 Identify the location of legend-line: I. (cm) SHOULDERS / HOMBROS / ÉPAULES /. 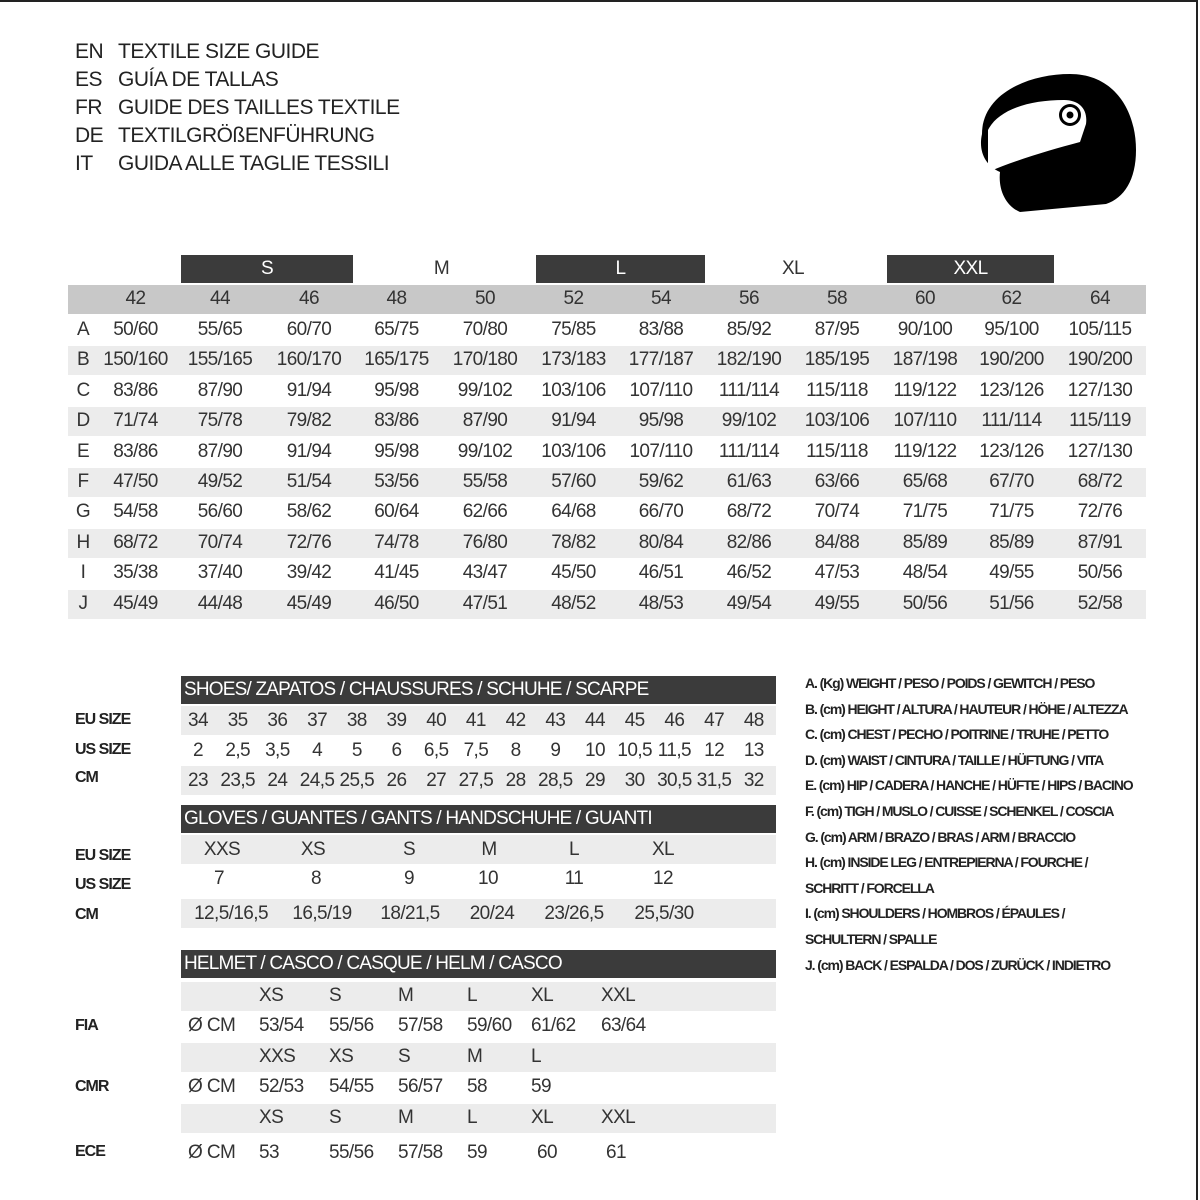
(935, 913).